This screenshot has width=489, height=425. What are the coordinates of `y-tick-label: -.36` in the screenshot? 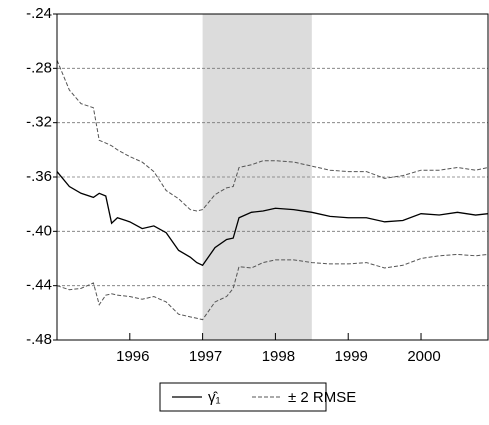 It's located at (39, 176).